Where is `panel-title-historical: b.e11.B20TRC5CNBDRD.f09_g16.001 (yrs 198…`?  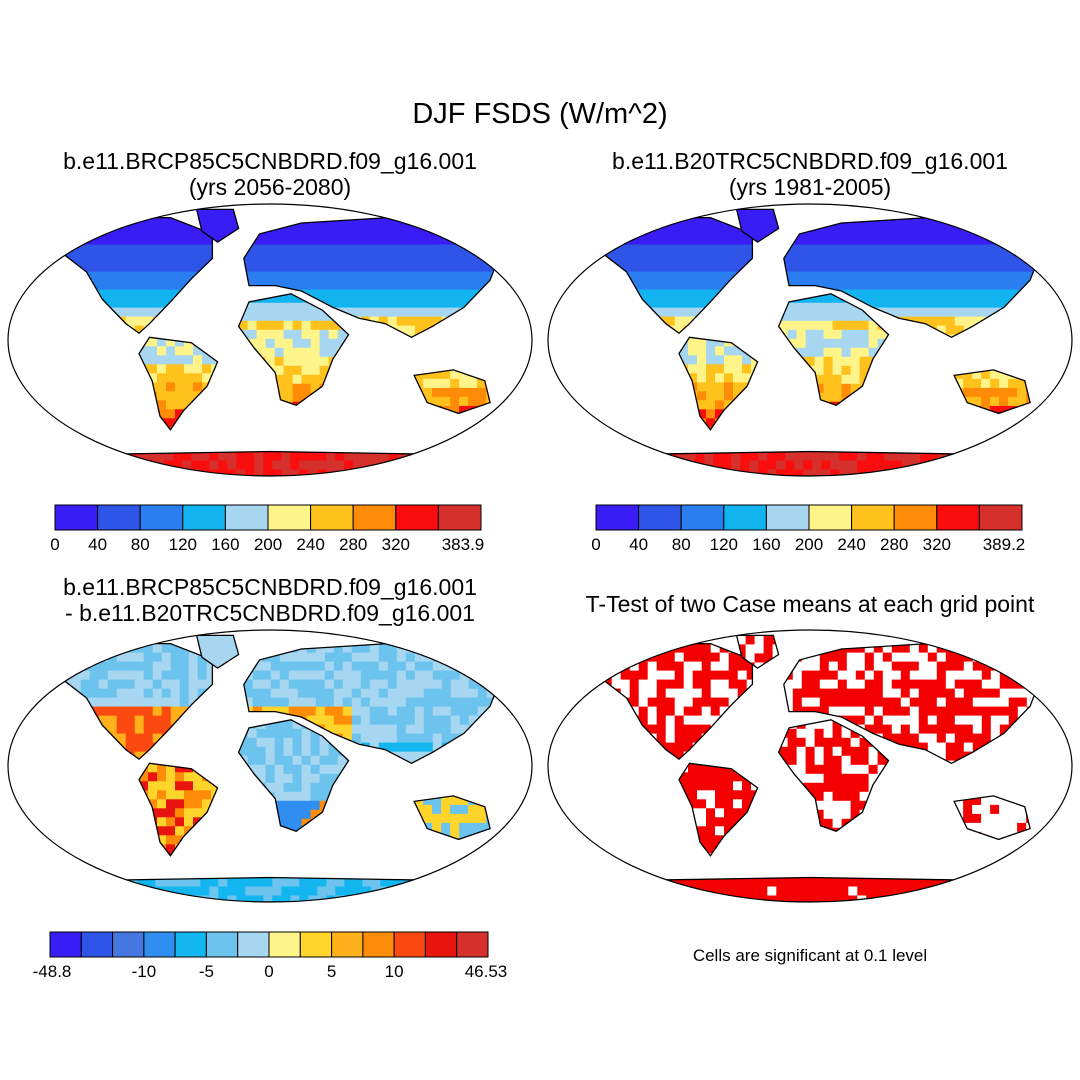 panel-title-historical: b.e11.B20TRC5CNBDRD.f09_g16.001 (yrs 198… is located at coordinates (810, 174).